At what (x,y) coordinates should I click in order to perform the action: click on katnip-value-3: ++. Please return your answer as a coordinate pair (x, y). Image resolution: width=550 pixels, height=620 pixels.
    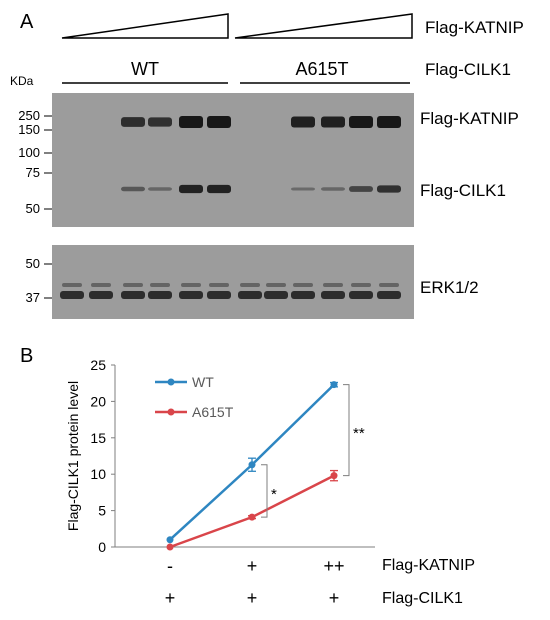
    Looking at the image, I should click on (333, 566).